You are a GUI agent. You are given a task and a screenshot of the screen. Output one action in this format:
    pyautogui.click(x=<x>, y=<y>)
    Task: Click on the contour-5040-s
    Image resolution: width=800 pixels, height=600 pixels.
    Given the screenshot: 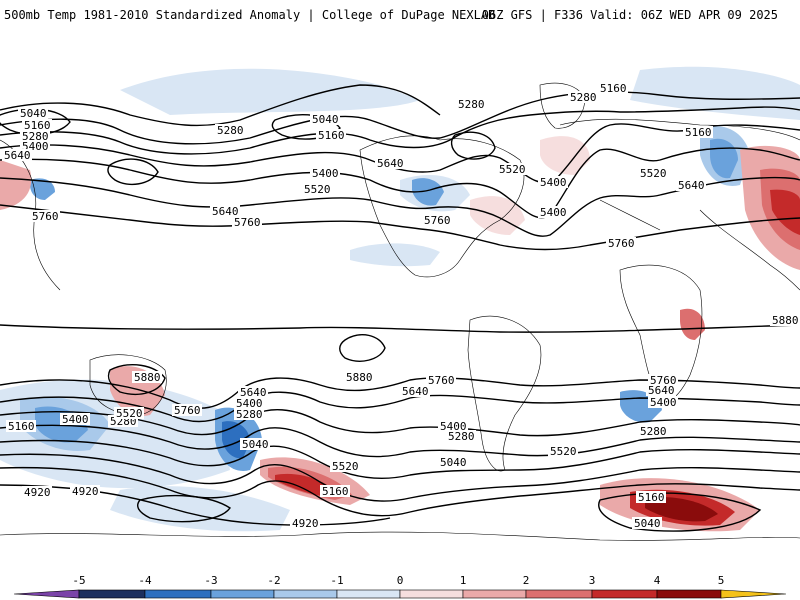 What is the action you would take?
    pyautogui.click(x=400, y=491)
    